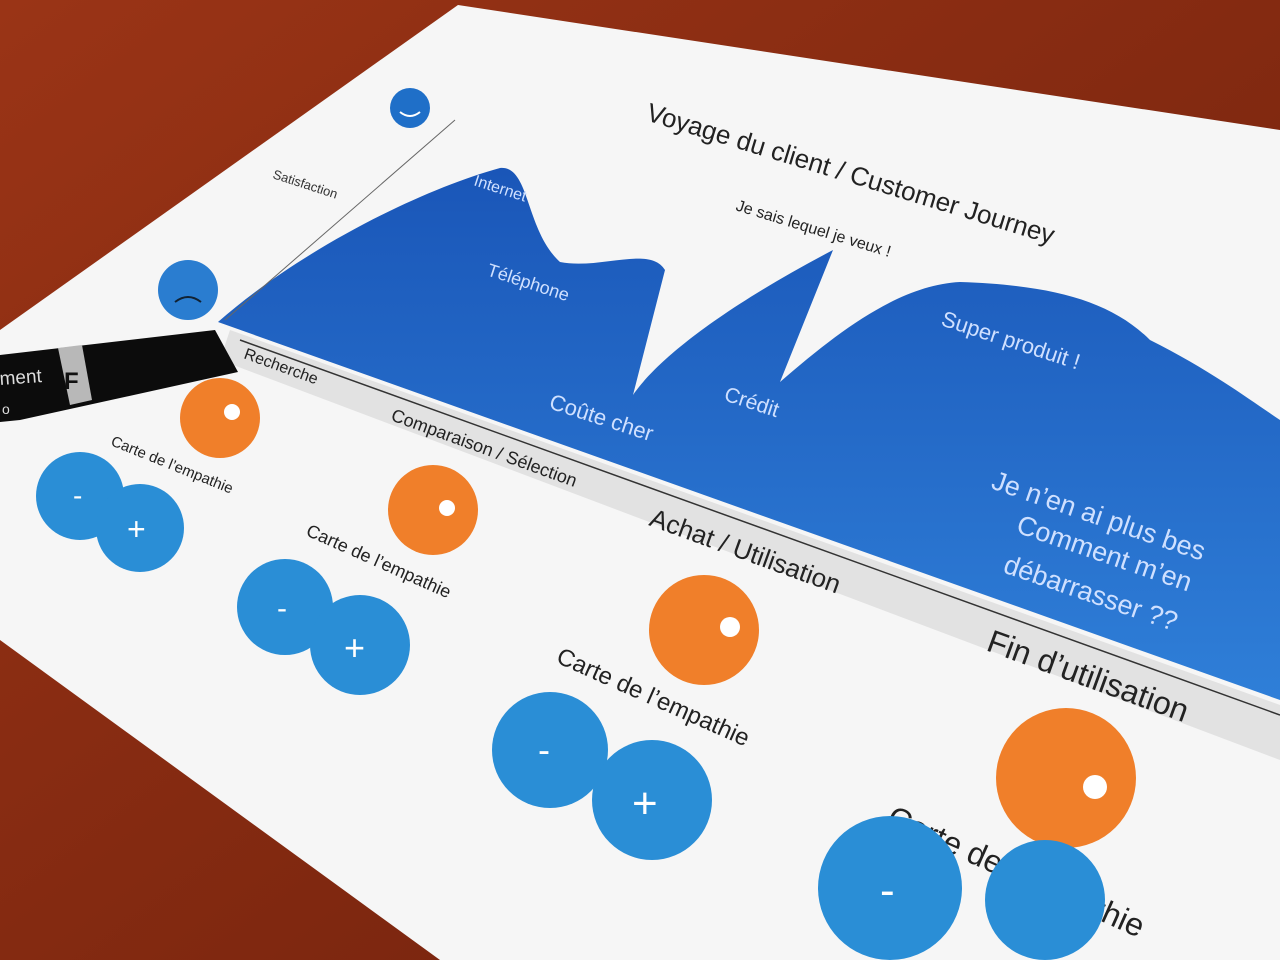 The width and height of the screenshot is (1280, 960). What do you see at coordinates (410, 108) in the screenshot?
I see `happy-face-icon` at bounding box center [410, 108].